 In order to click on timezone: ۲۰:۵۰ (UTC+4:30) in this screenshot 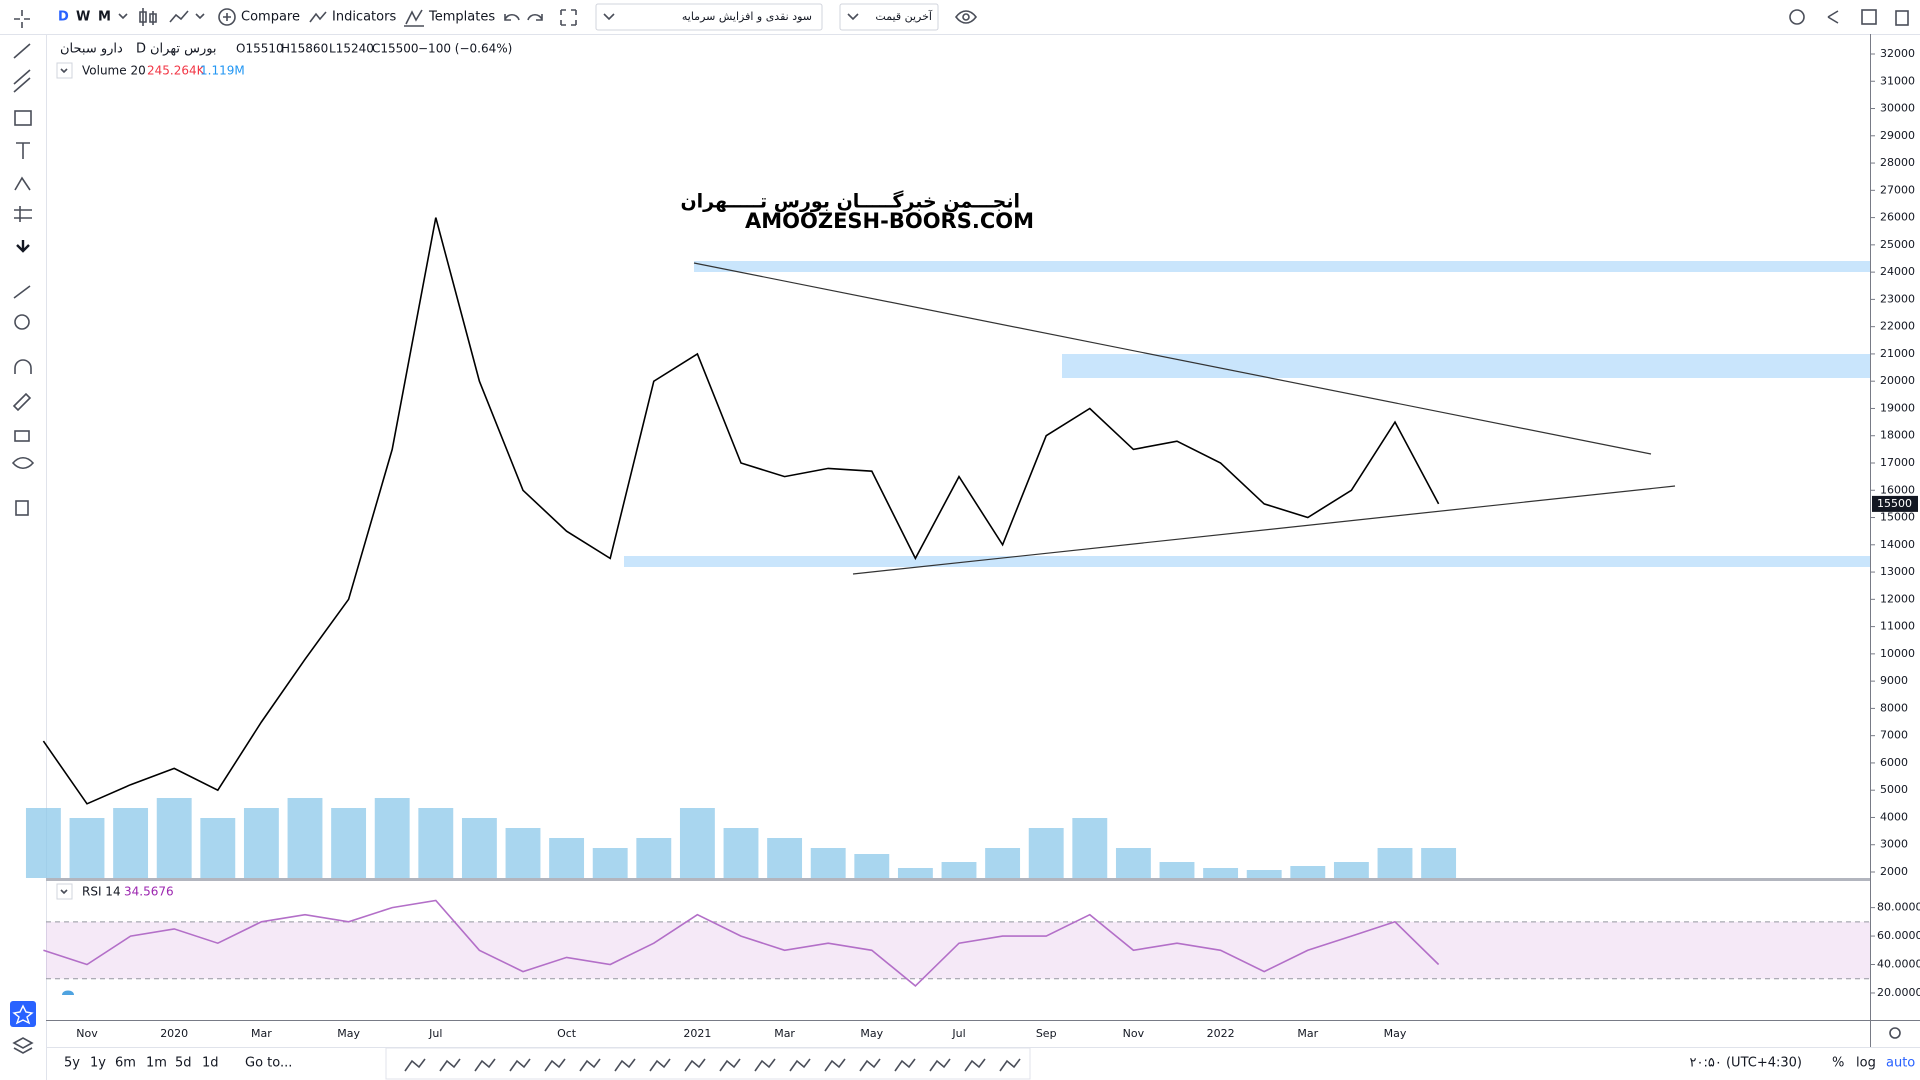, I will do `click(1746, 1063)`.